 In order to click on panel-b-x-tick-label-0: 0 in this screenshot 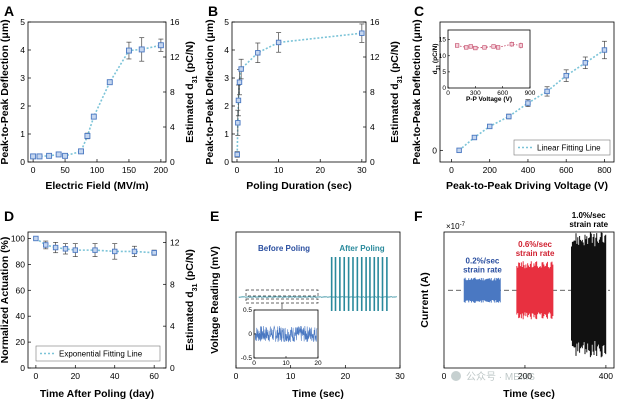, I will do `click(237, 170)`.